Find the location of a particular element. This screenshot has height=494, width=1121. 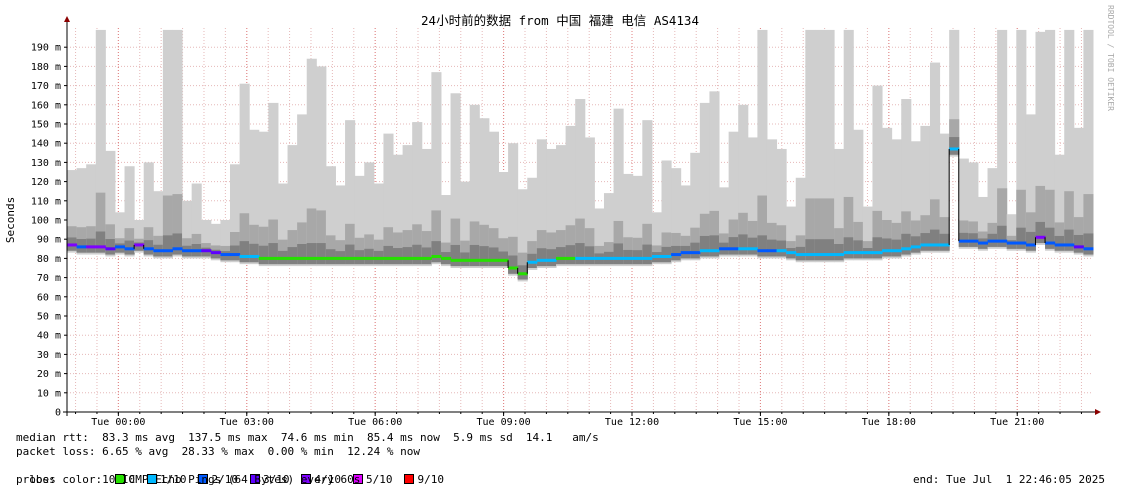

y-tick-label: 80 m is located at coordinates (49, 259).